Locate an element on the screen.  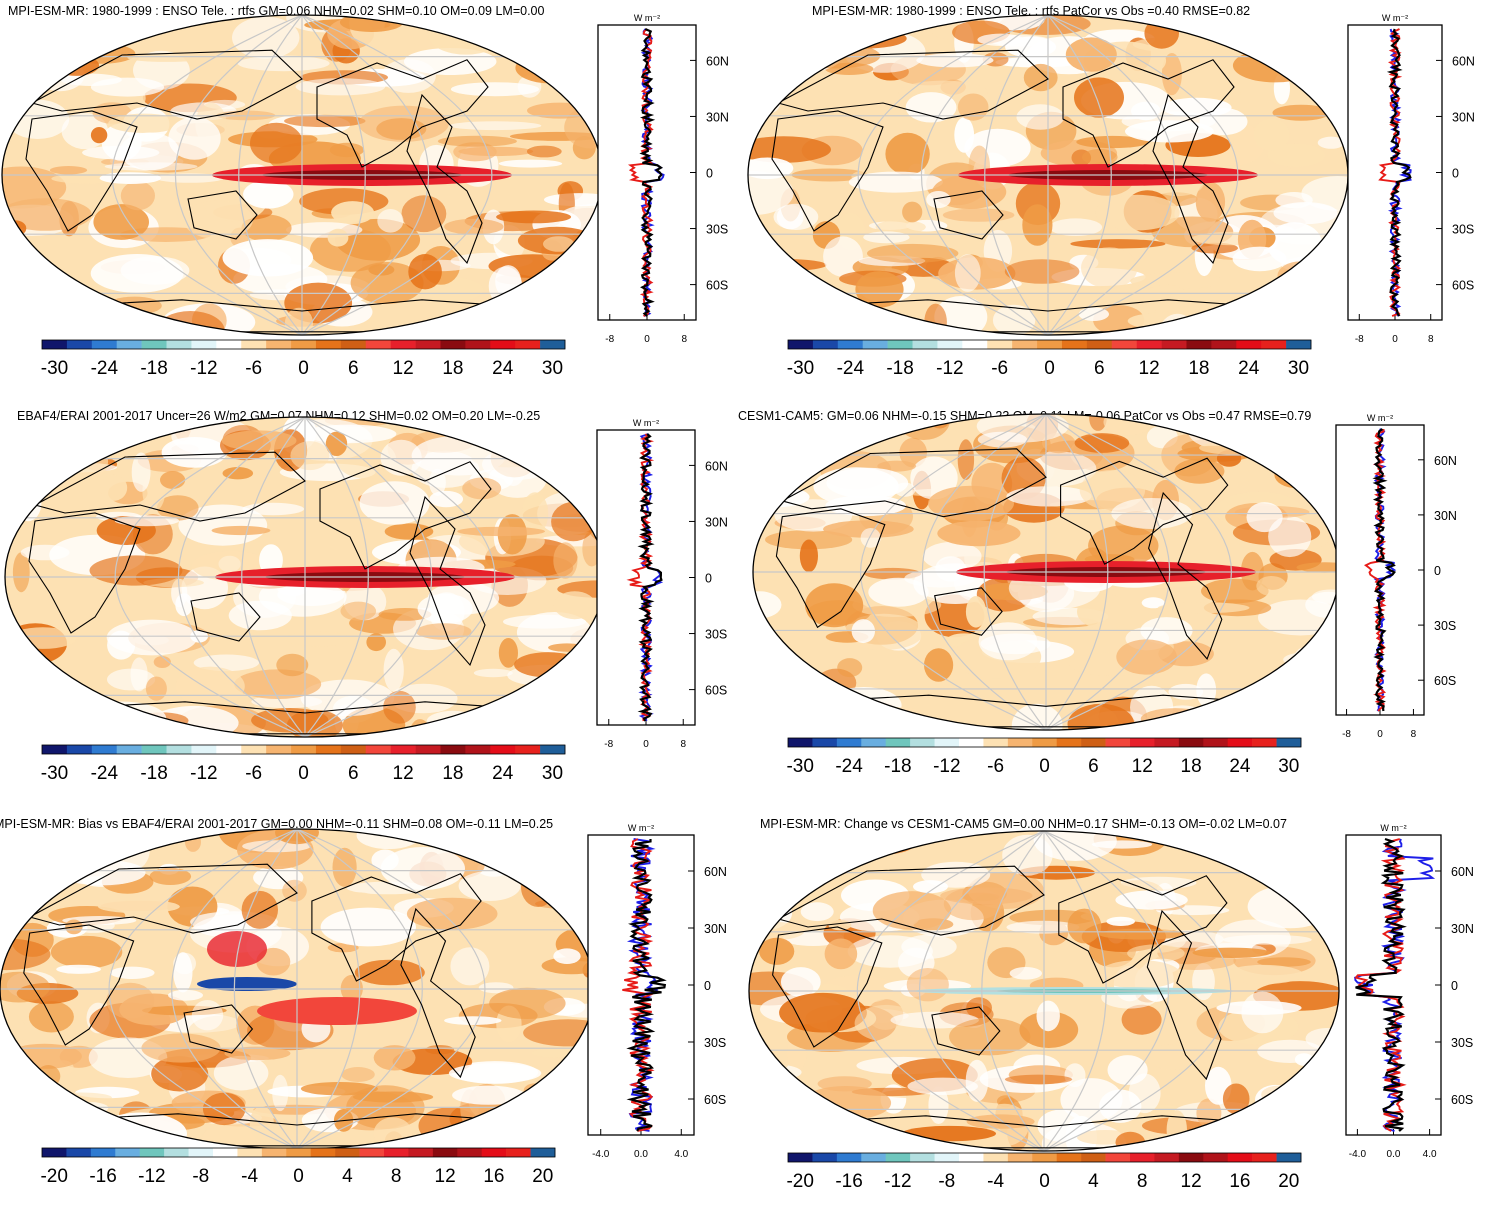
profile-line-mean is located at coordinates (651, 172).